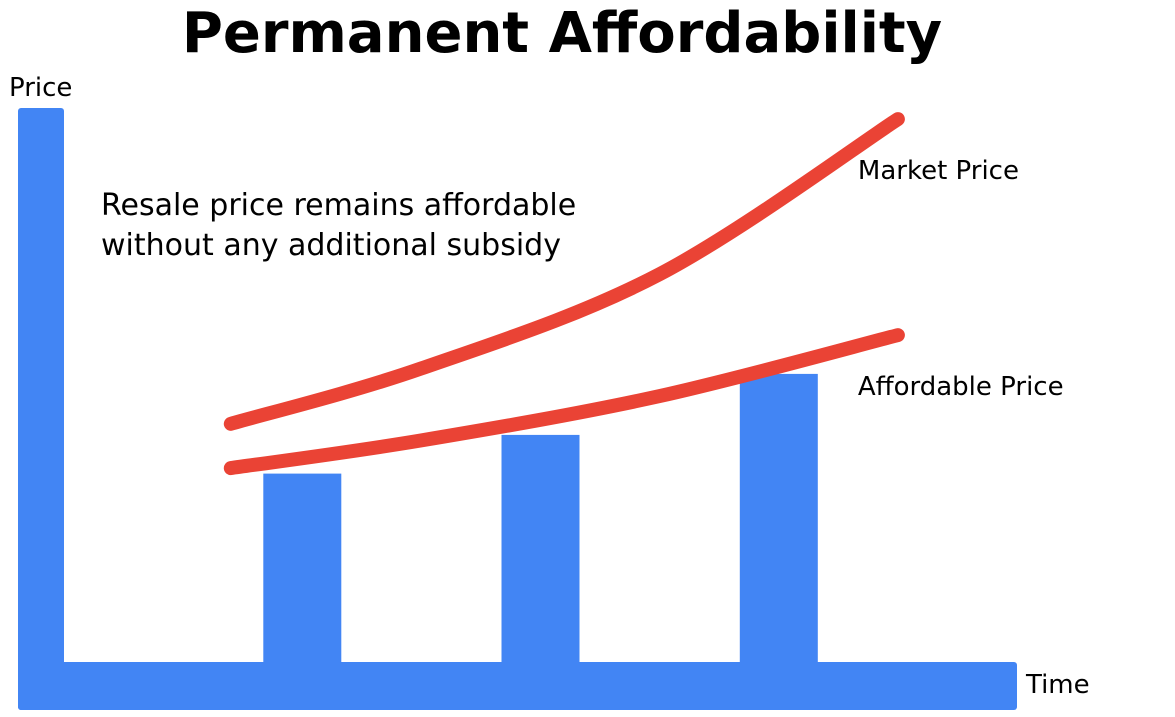 The width and height of the screenshot is (1175, 717). What do you see at coordinates (331, 245) in the screenshot?
I see `annotation-line-2: without any additional subsidy` at bounding box center [331, 245].